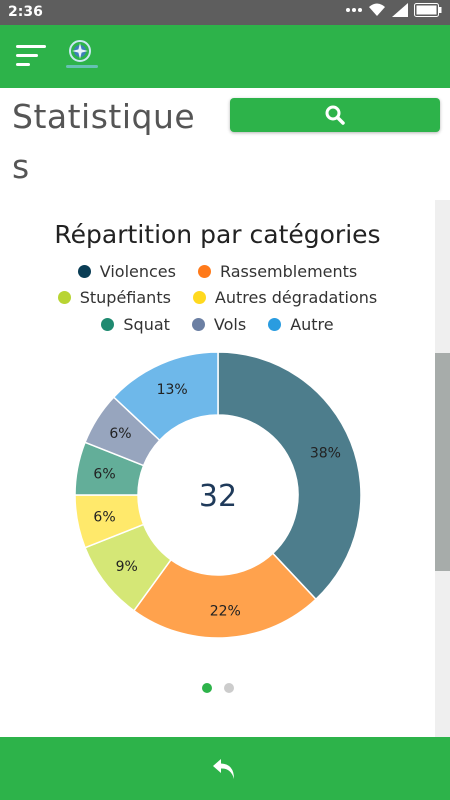  I want to click on legend-item-autre: Autre, so click(301, 324).